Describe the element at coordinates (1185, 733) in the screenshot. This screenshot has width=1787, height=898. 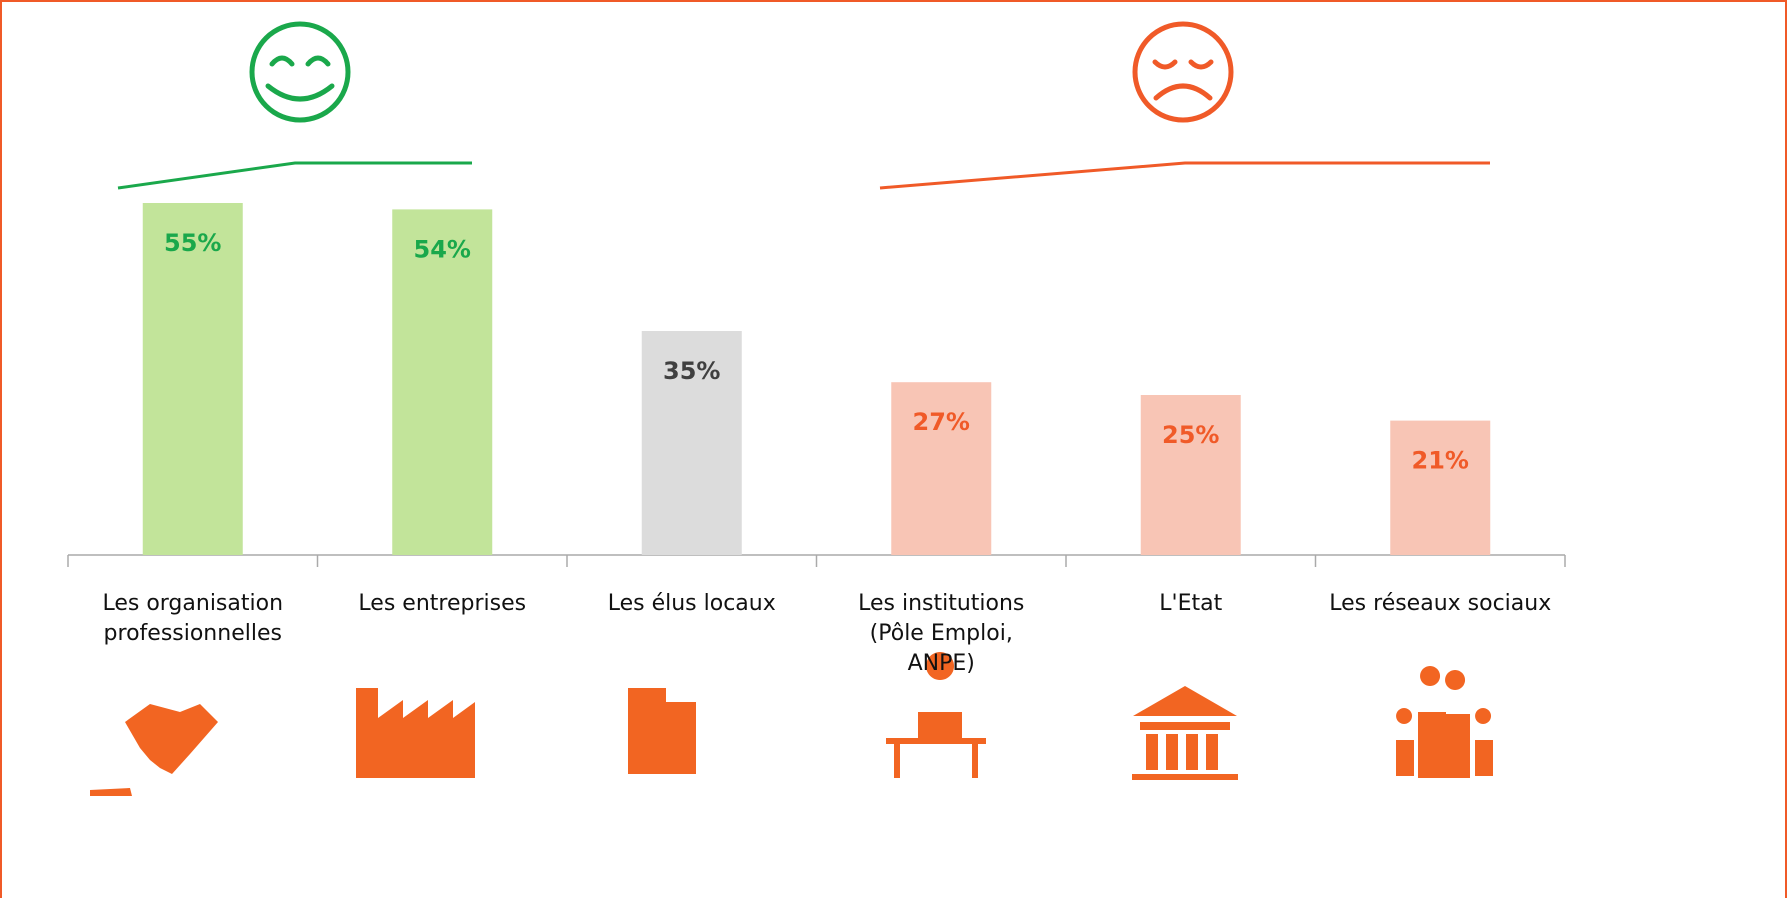
I see `state-icon` at that location.